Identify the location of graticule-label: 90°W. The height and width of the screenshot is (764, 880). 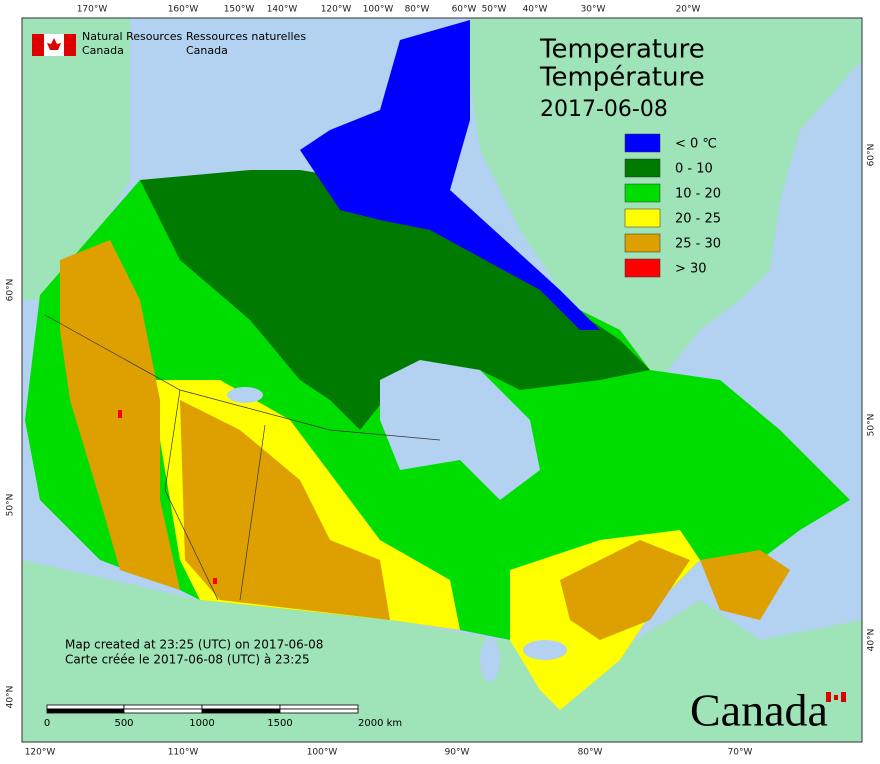
(457, 753).